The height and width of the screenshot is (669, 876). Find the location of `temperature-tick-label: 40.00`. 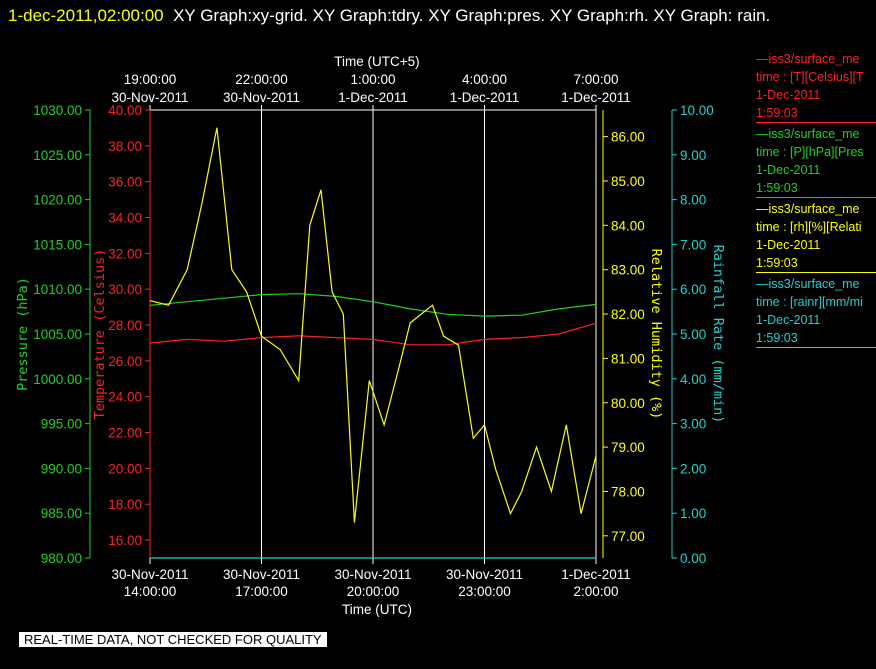

temperature-tick-label: 40.00 is located at coordinates (125, 110).